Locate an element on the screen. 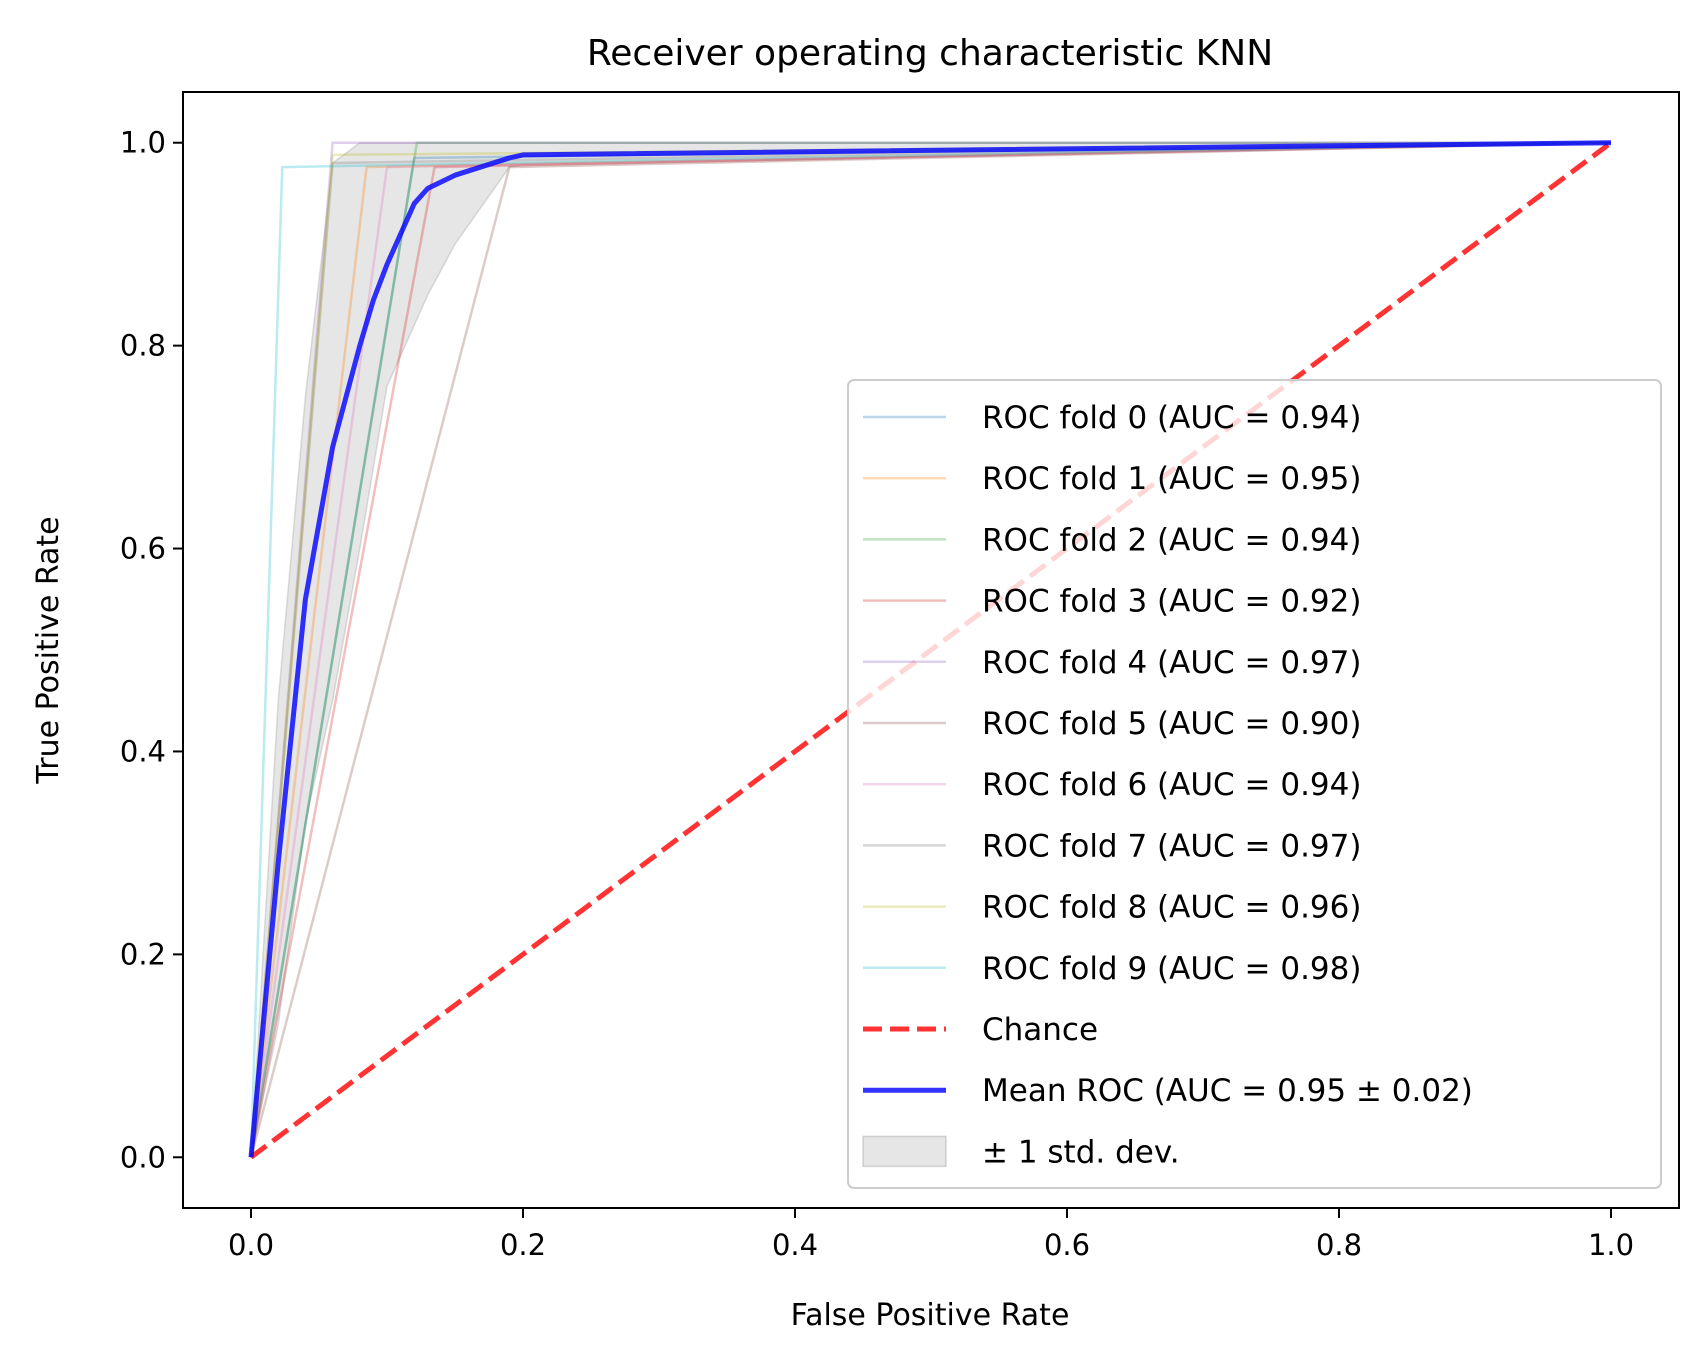 The width and height of the screenshot is (1700, 1357). chart-title: Receiver operating characteristic KNN is located at coordinates (930, 53).